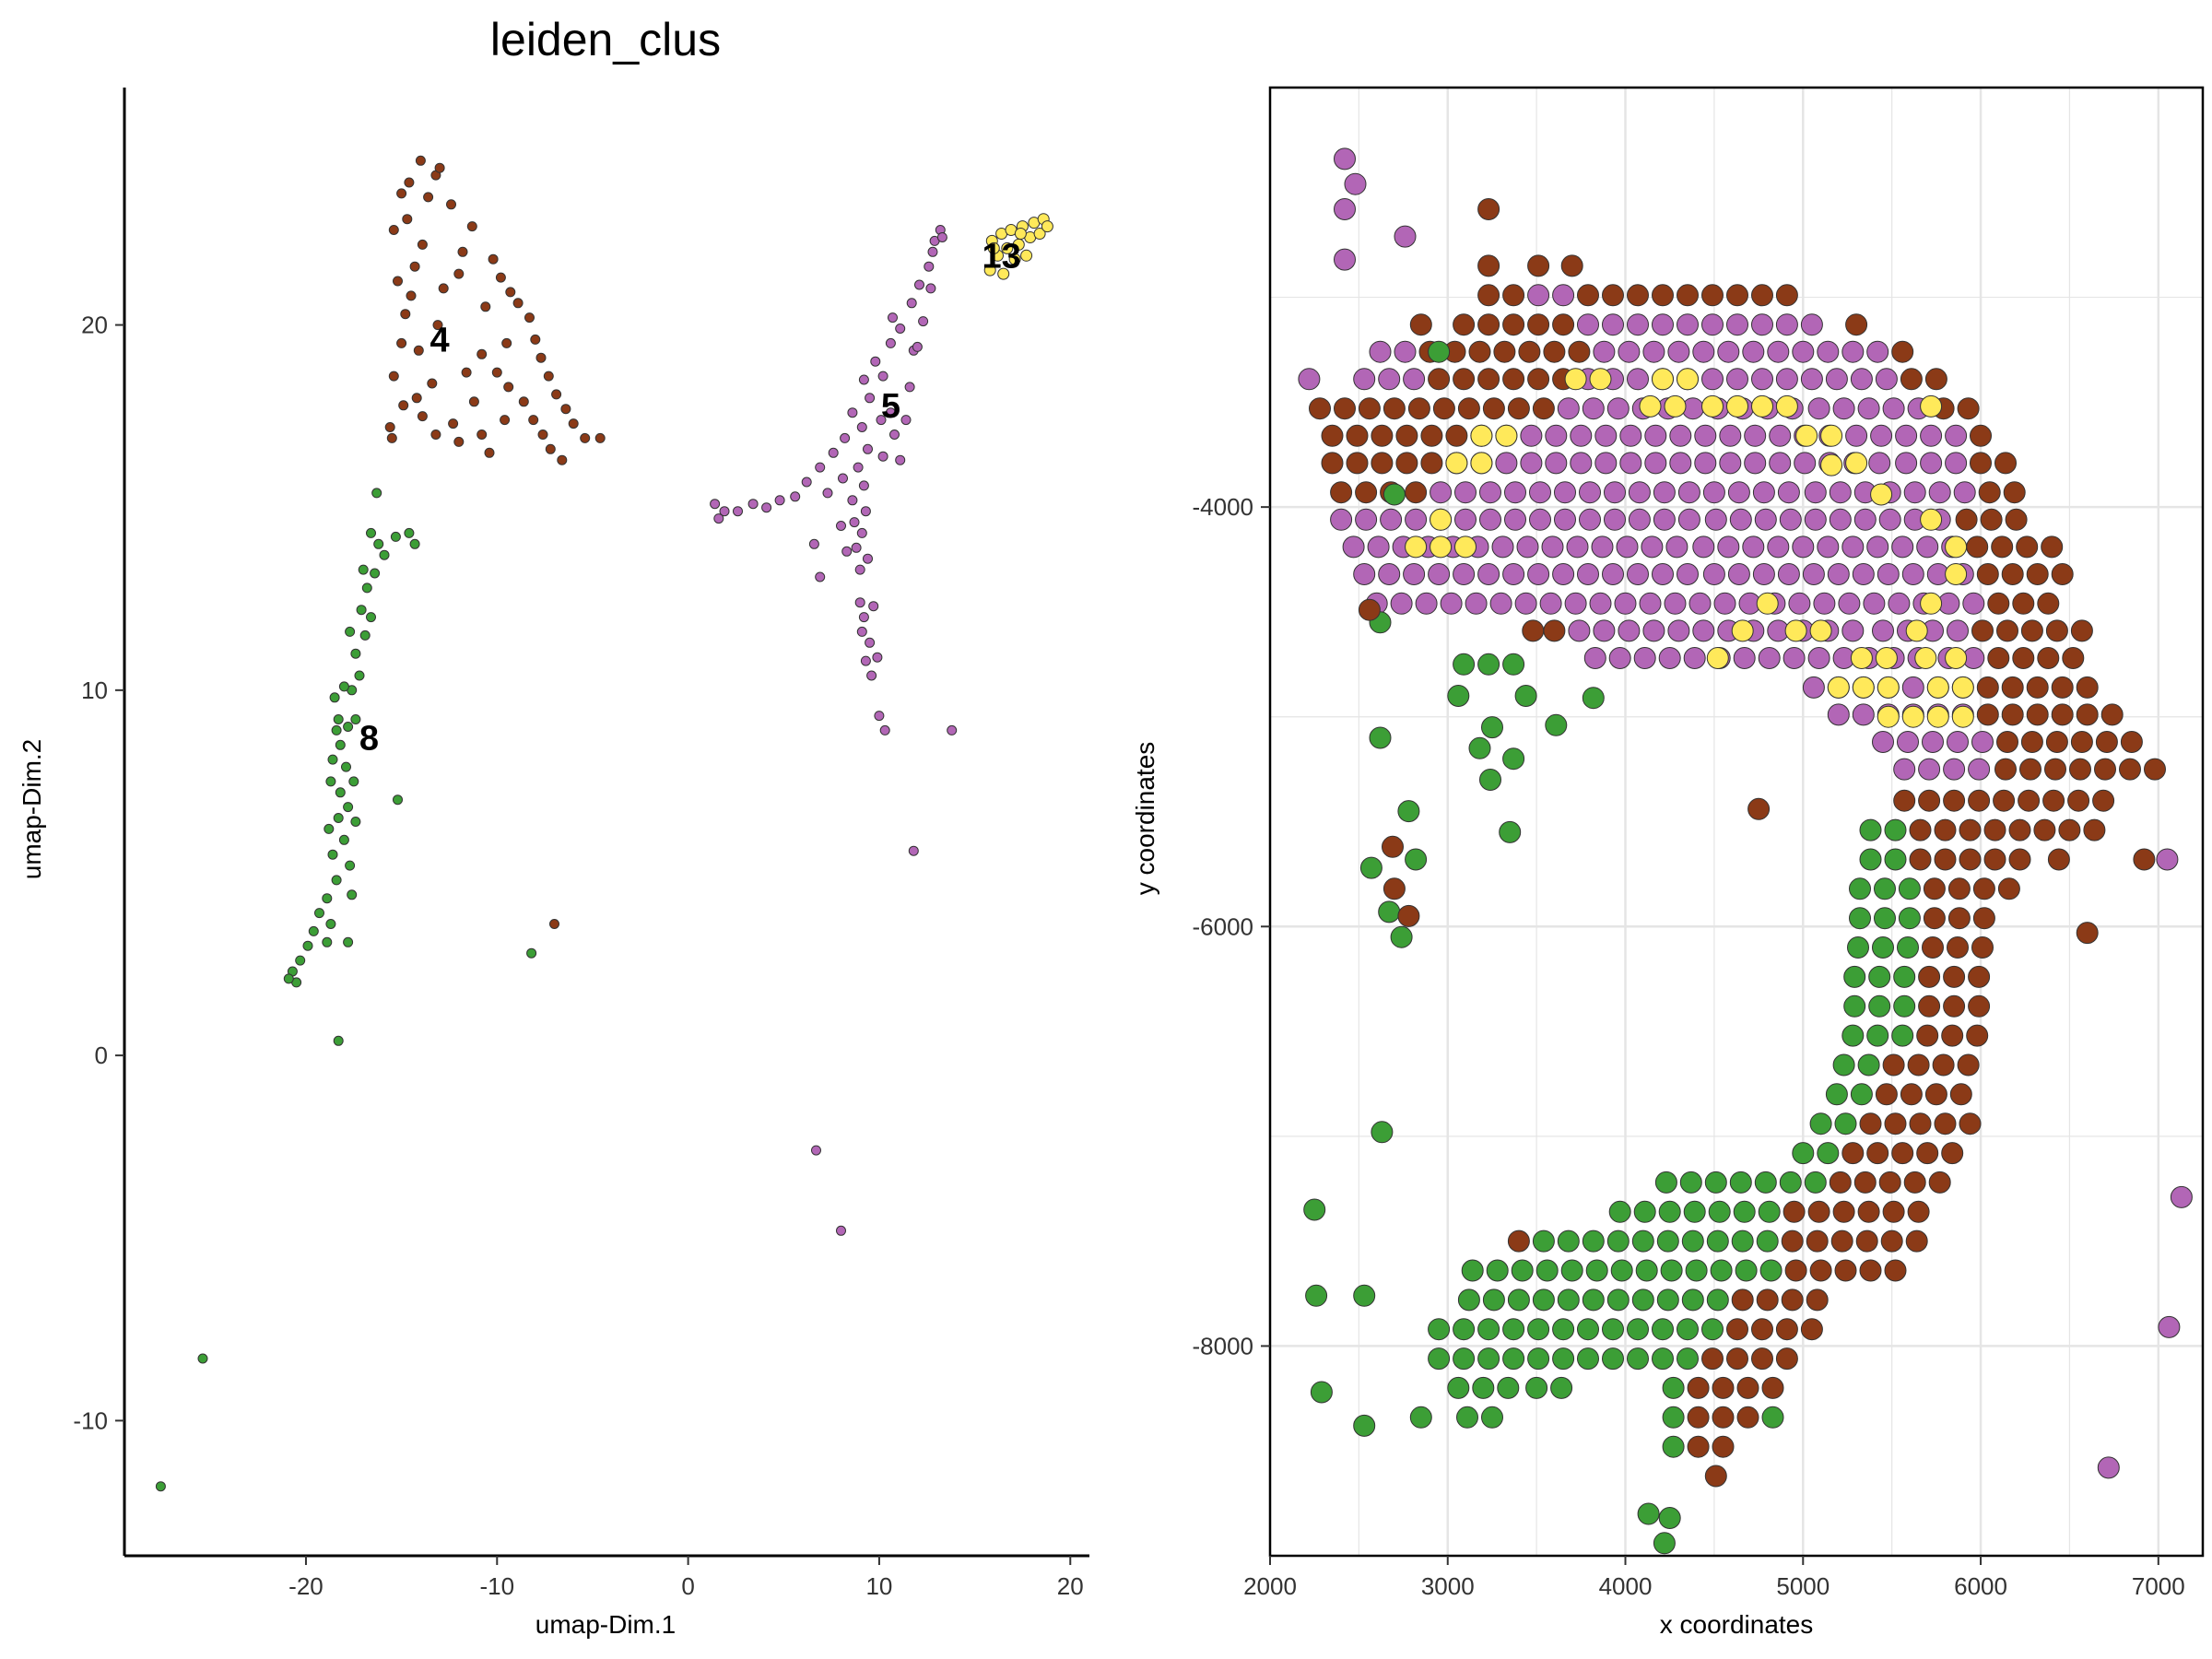 The width and height of the screenshot is (2212, 1659). Describe the element at coordinates (440, 340) in the screenshot. I see `umap-cluster-label-4: 4` at that location.